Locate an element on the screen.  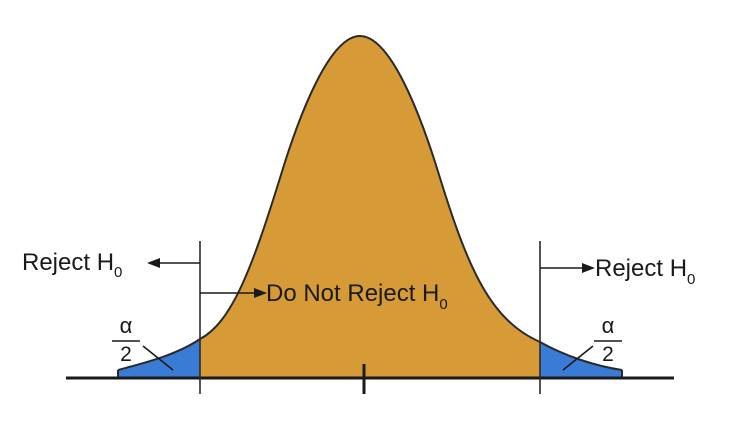
left-tail-fraction: α 2 is located at coordinates (143, 342).